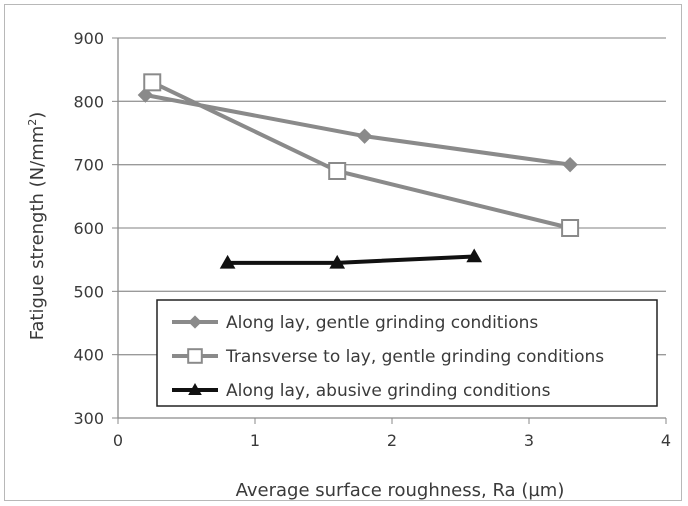 Image resolution: width=688 pixels, height=506 pixels. I want to click on y-tick-label-600: 600, so click(88, 228).